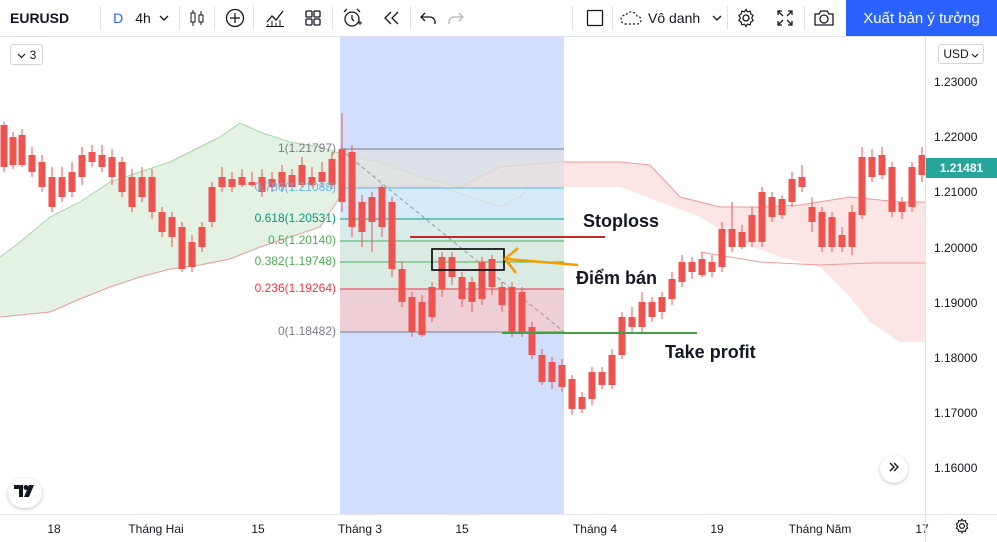  I want to click on undo-icon, so click(428, 18).